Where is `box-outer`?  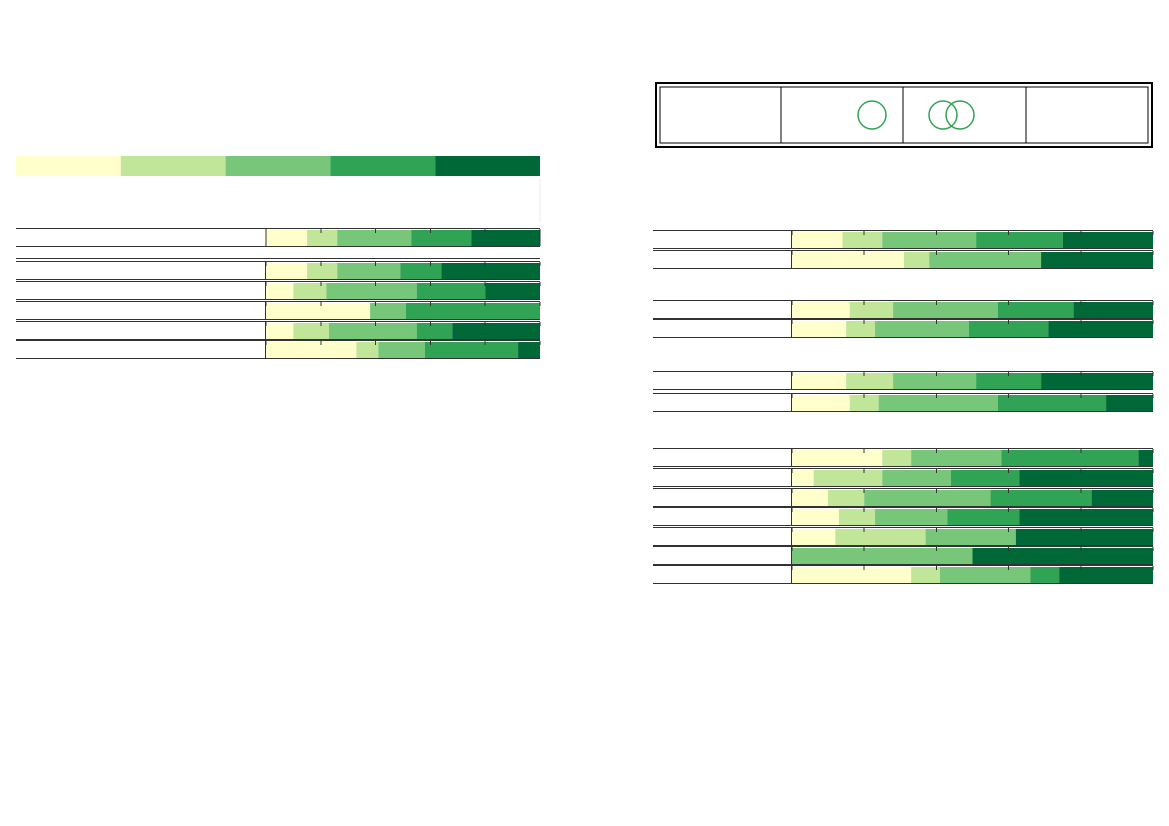 box-outer is located at coordinates (904, 115).